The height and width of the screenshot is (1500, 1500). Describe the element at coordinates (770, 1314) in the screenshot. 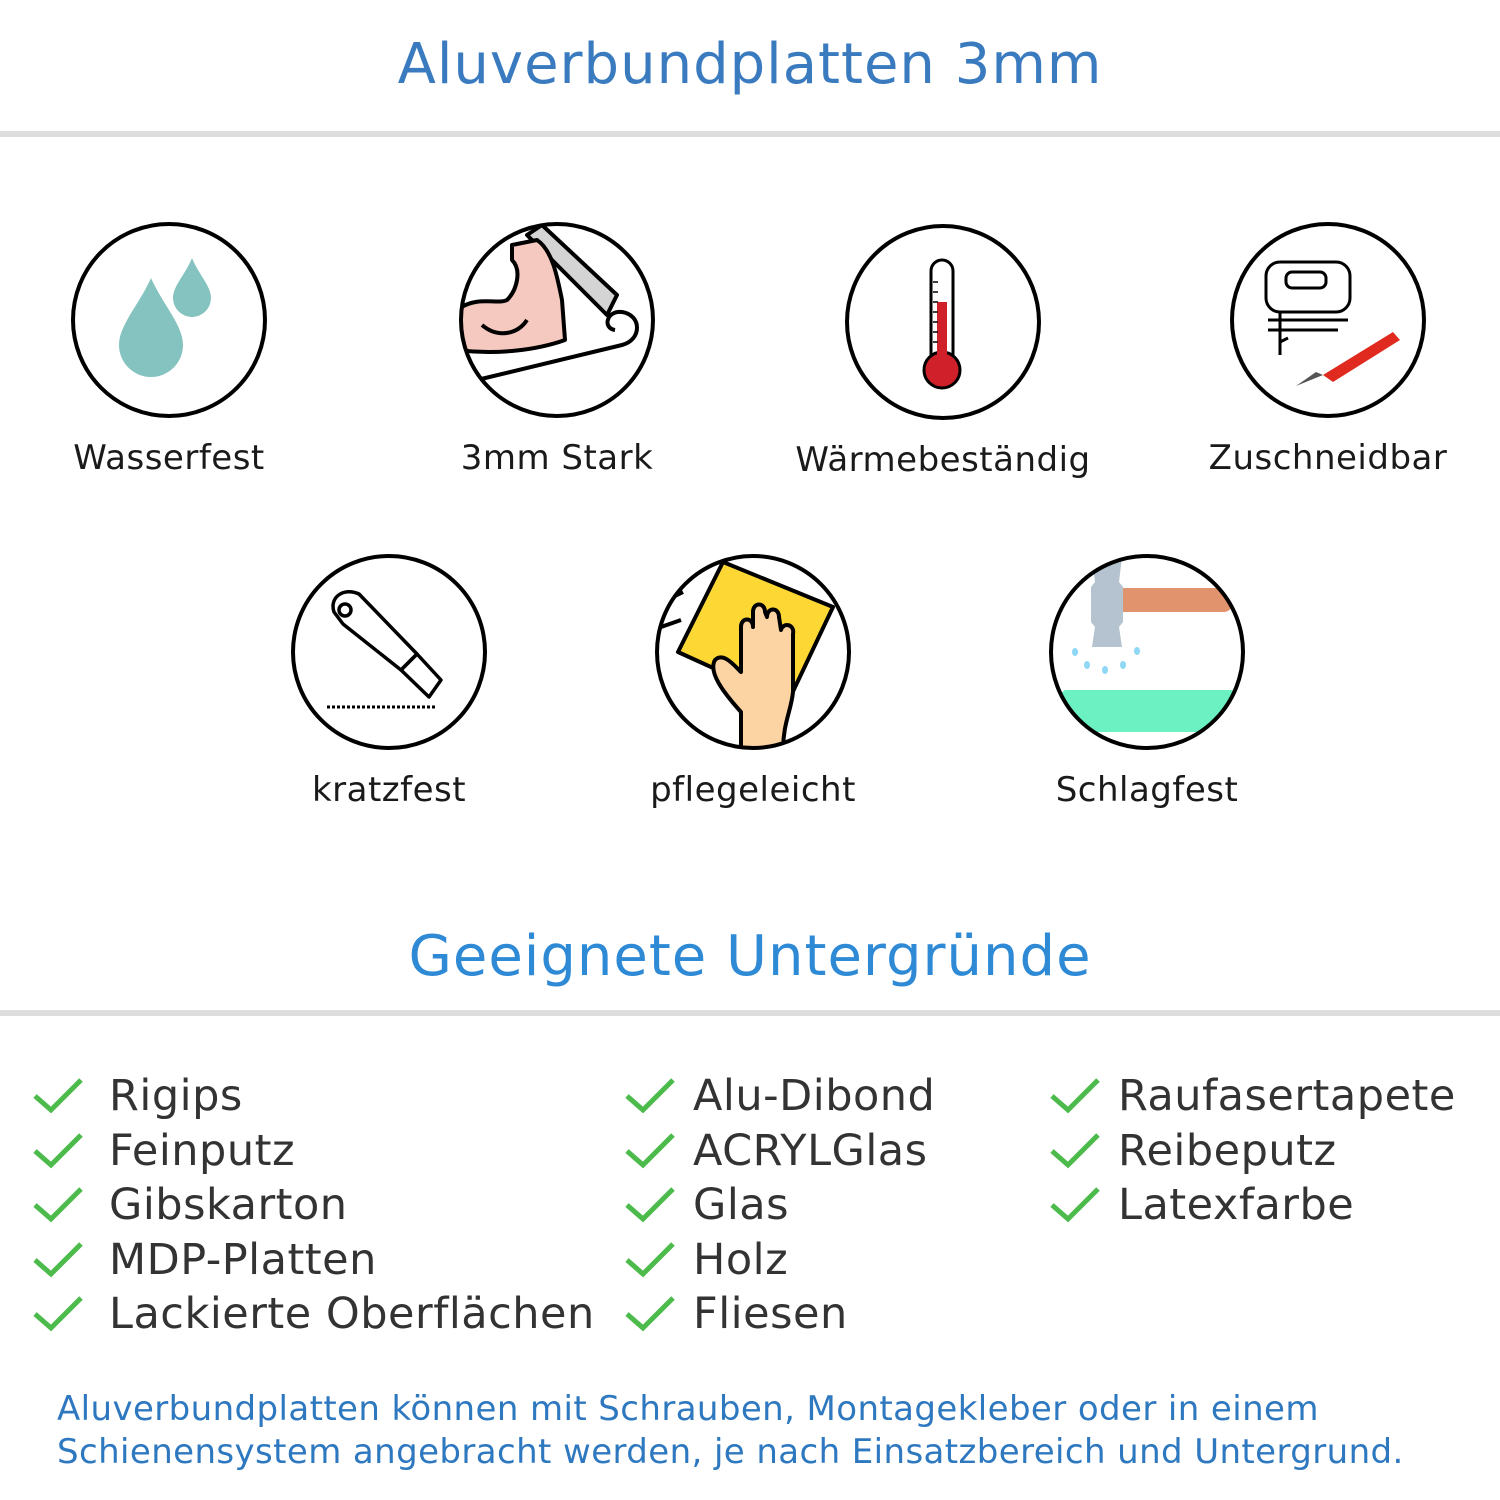

I see `surface-label: Fliesen` at that location.